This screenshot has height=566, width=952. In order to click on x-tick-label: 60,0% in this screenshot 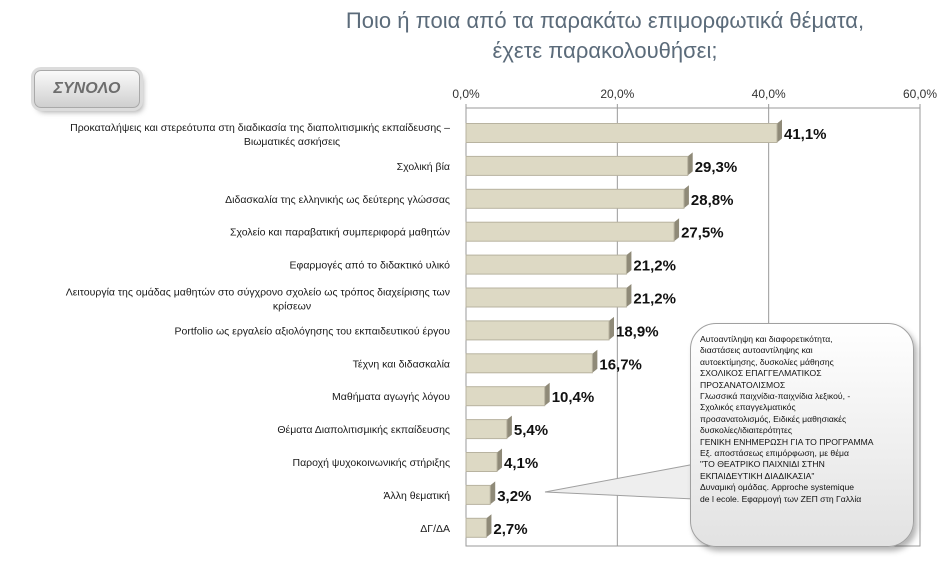, I will do `click(920, 94)`.